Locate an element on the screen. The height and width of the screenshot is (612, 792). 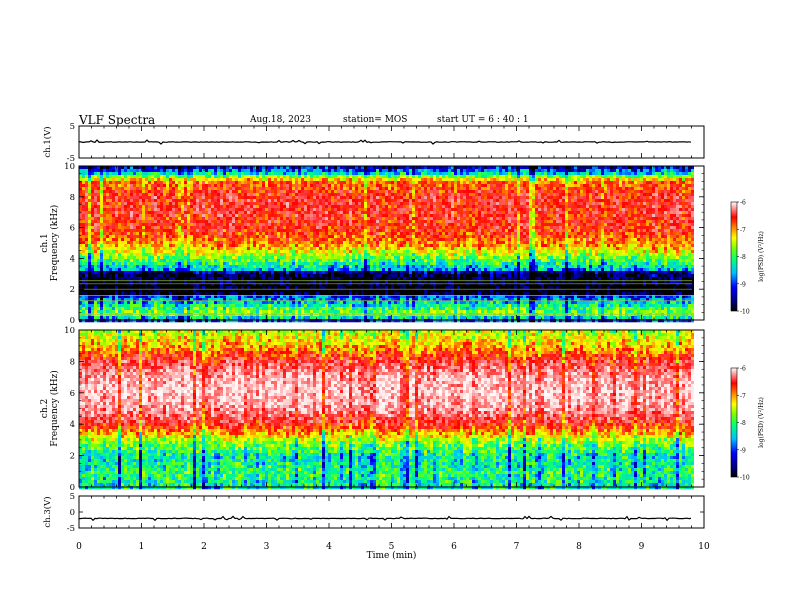
x-tick-label: 2 is located at coordinates (204, 547).